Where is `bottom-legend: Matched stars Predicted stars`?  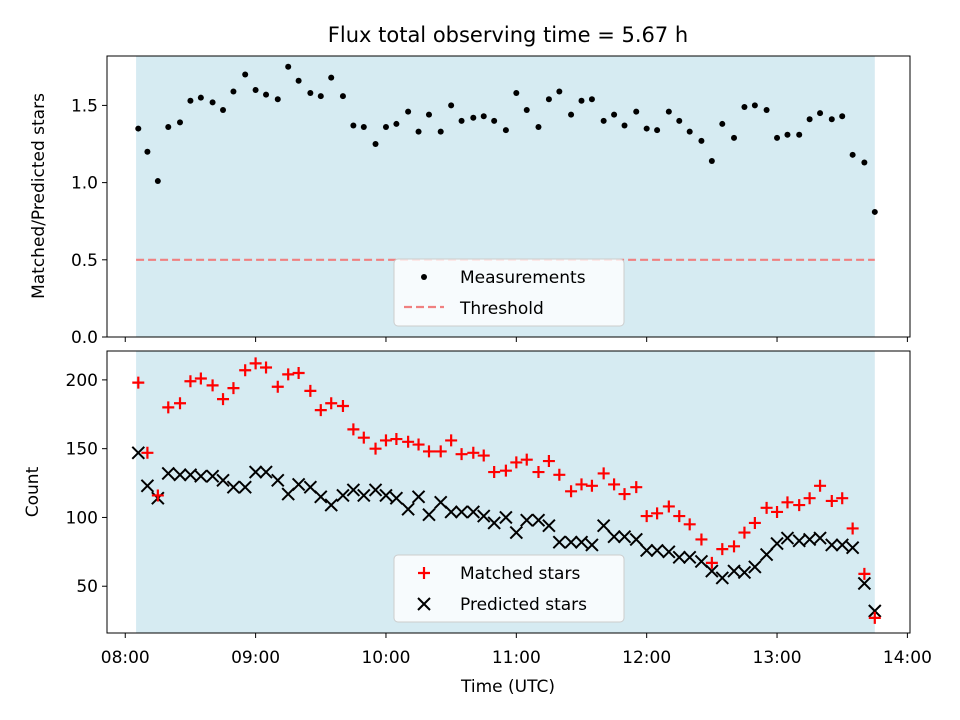
bottom-legend: Matched stars Predicted stars is located at coordinates (509, 588).